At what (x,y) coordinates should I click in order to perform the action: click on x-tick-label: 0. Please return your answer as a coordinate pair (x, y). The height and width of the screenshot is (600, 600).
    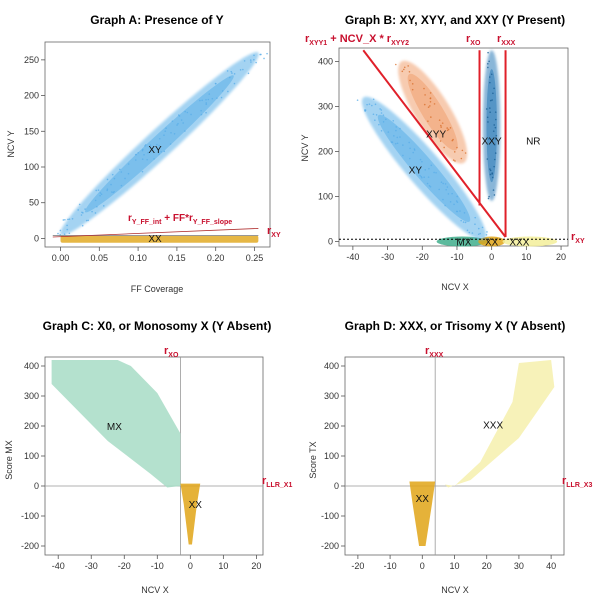
    Looking at the image, I should click on (190, 566).